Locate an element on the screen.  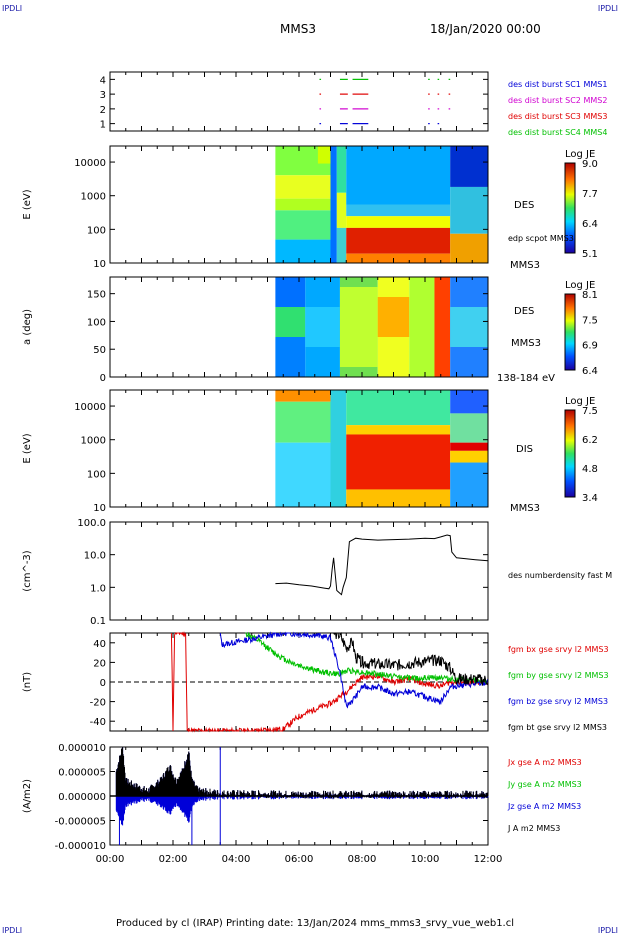
x-axis-tick-label: 12:00 is located at coordinates (488, 859).